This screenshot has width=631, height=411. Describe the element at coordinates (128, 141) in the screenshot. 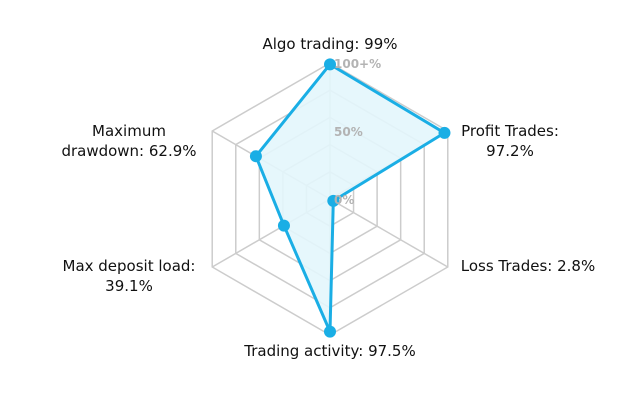

I see `axis-label-maximum-drawdown: Maximum drawdown: 62.9%` at that location.